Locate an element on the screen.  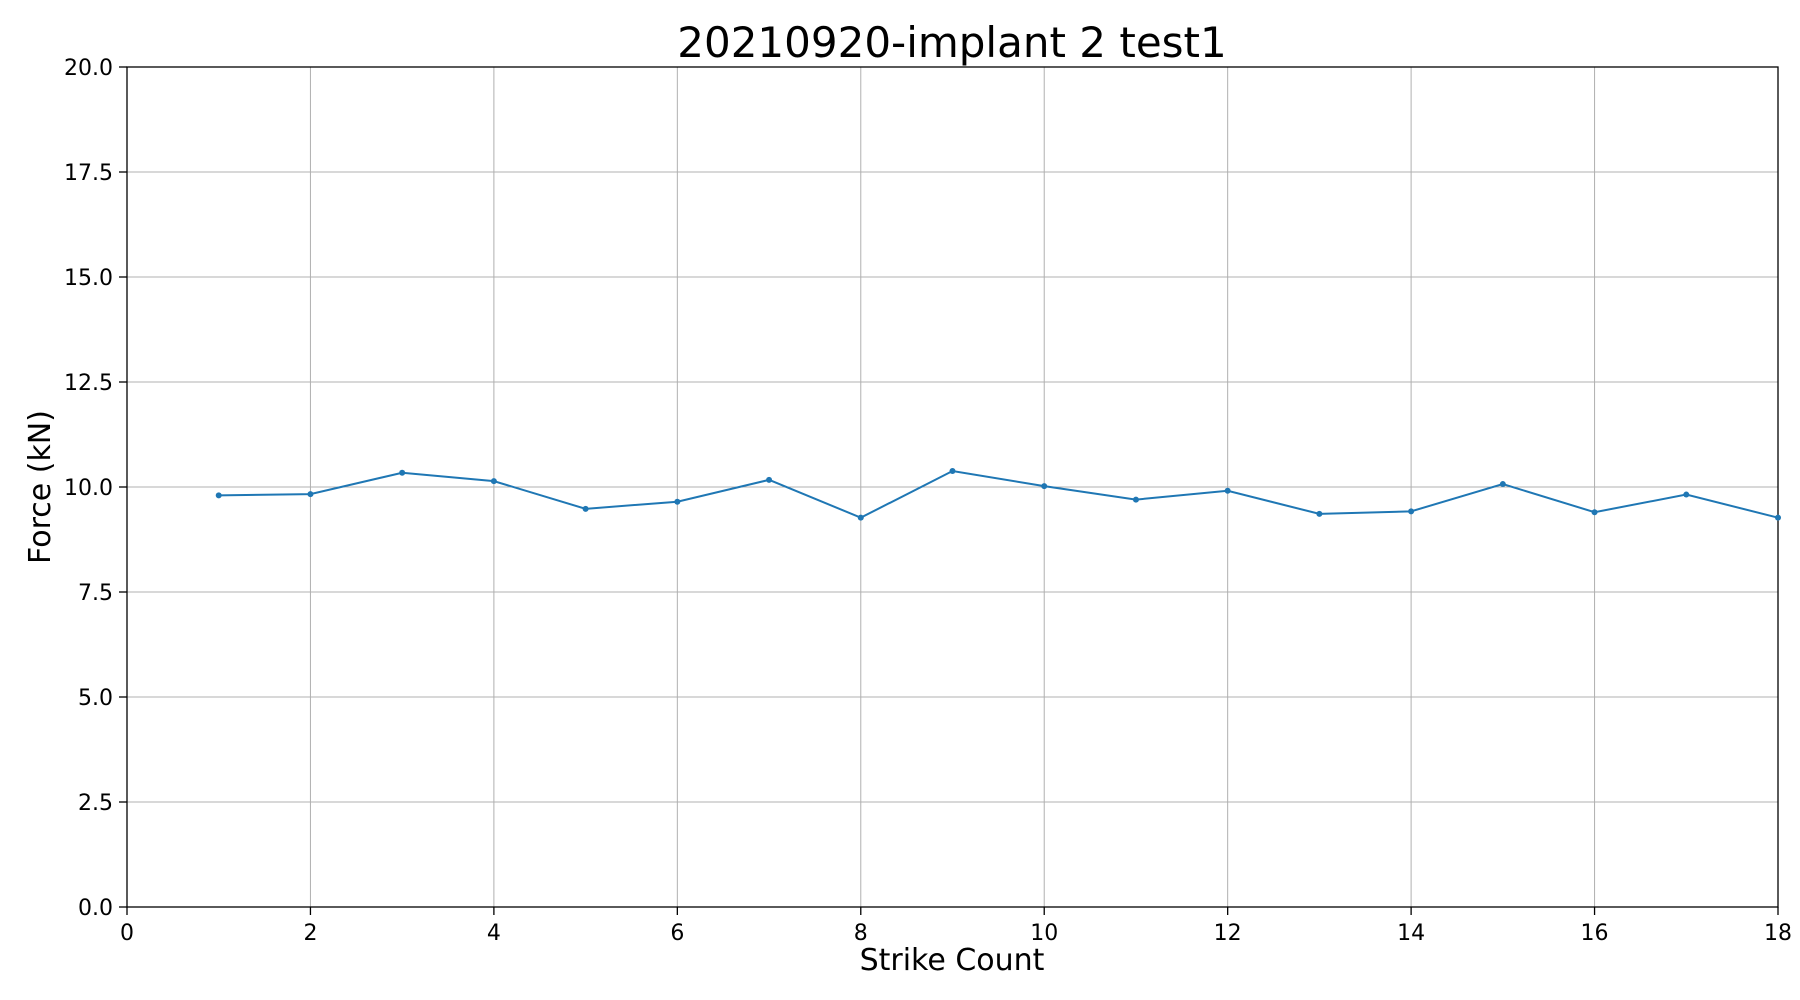
y-tick-label: 7.5 is located at coordinates (95, 593).